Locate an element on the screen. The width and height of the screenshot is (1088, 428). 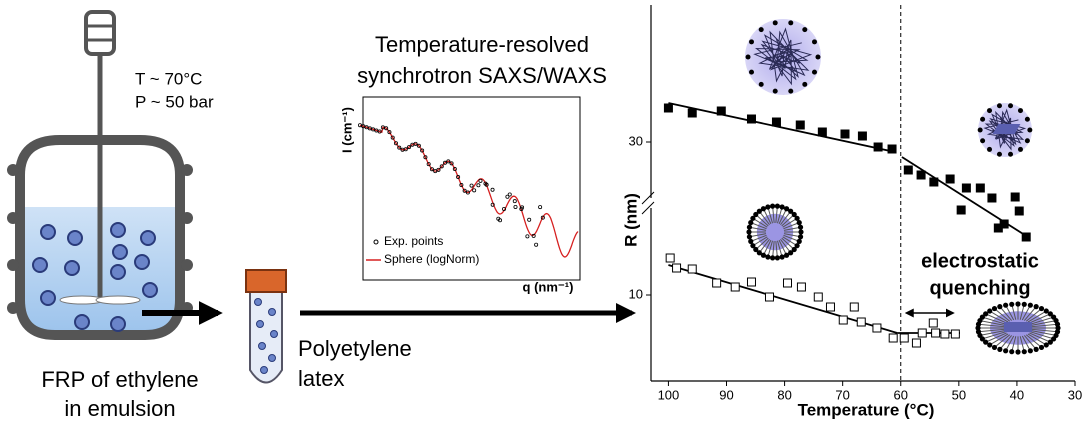
latex-tube: Polyetylene latex is located at coordinates (328, 330).